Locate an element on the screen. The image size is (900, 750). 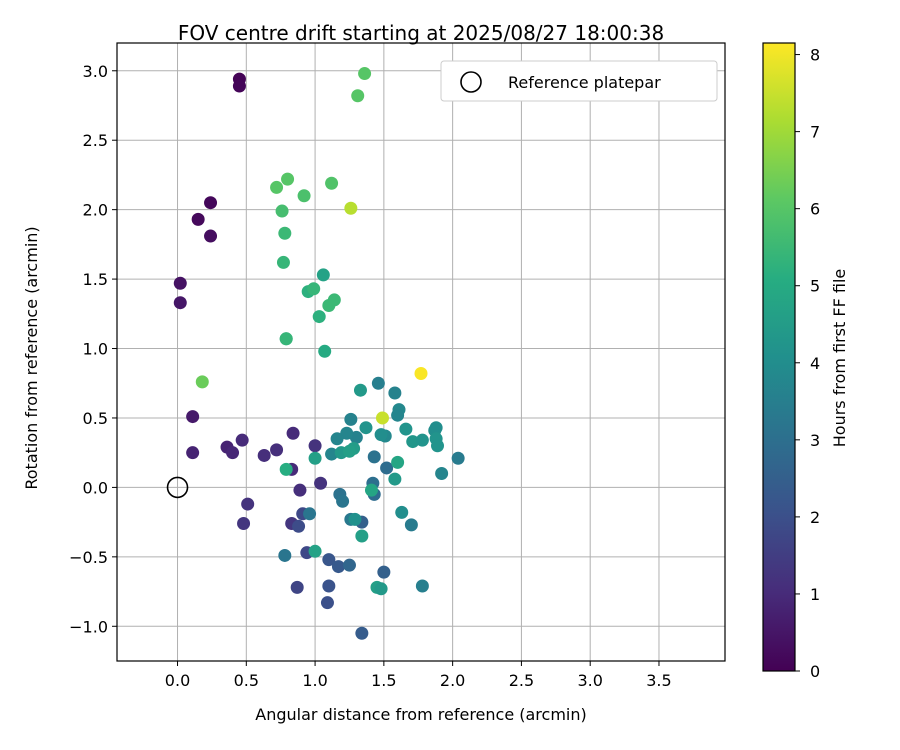
legend-label: Reference platepar is located at coordinates (584, 82).